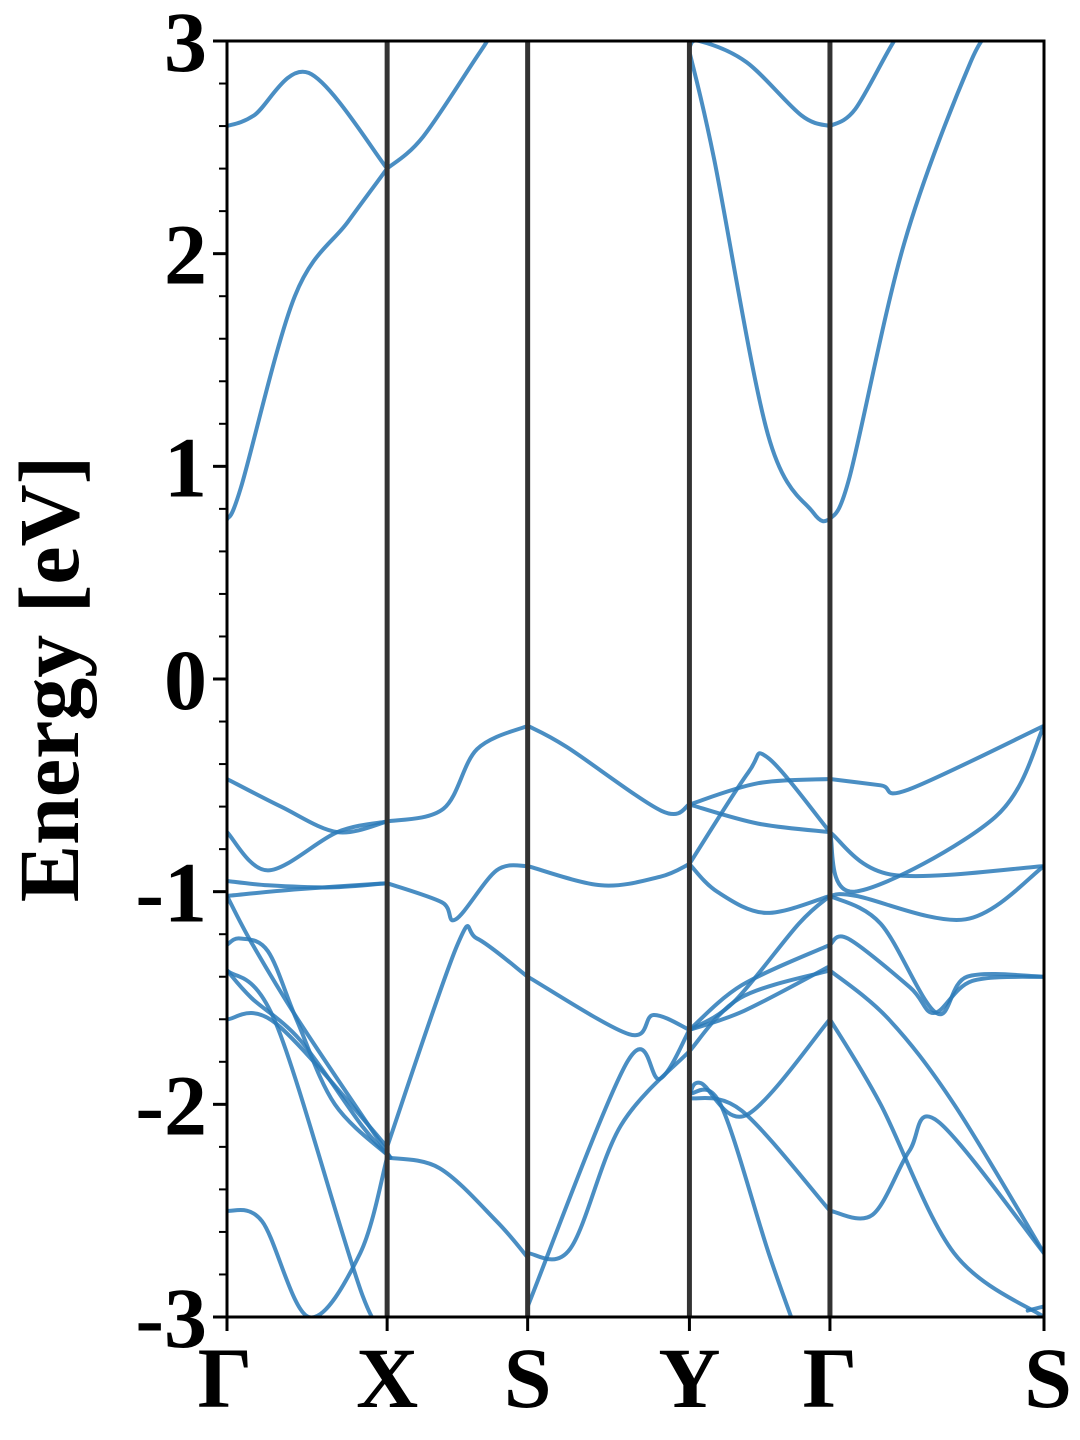 The width and height of the screenshot is (1080, 1440). What do you see at coordinates (689, 1378) in the screenshot?
I see `kpoint-label: Y` at bounding box center [689, 1378].